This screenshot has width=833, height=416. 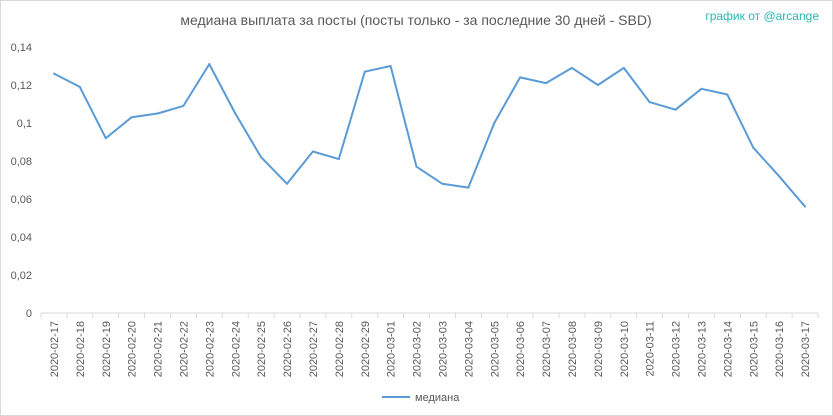 What do you see at coordinates (754, 349) in the screenshot?
I see `x-tick-label: 2020-03-15` at bounding box center [754, 349].